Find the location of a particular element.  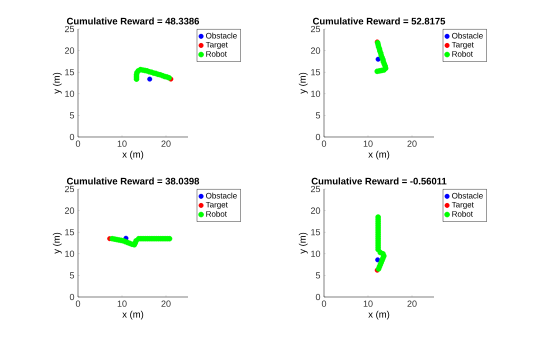

chart-title: Cumulative Reward = 52.8175 is located at coordinates (379, 21).